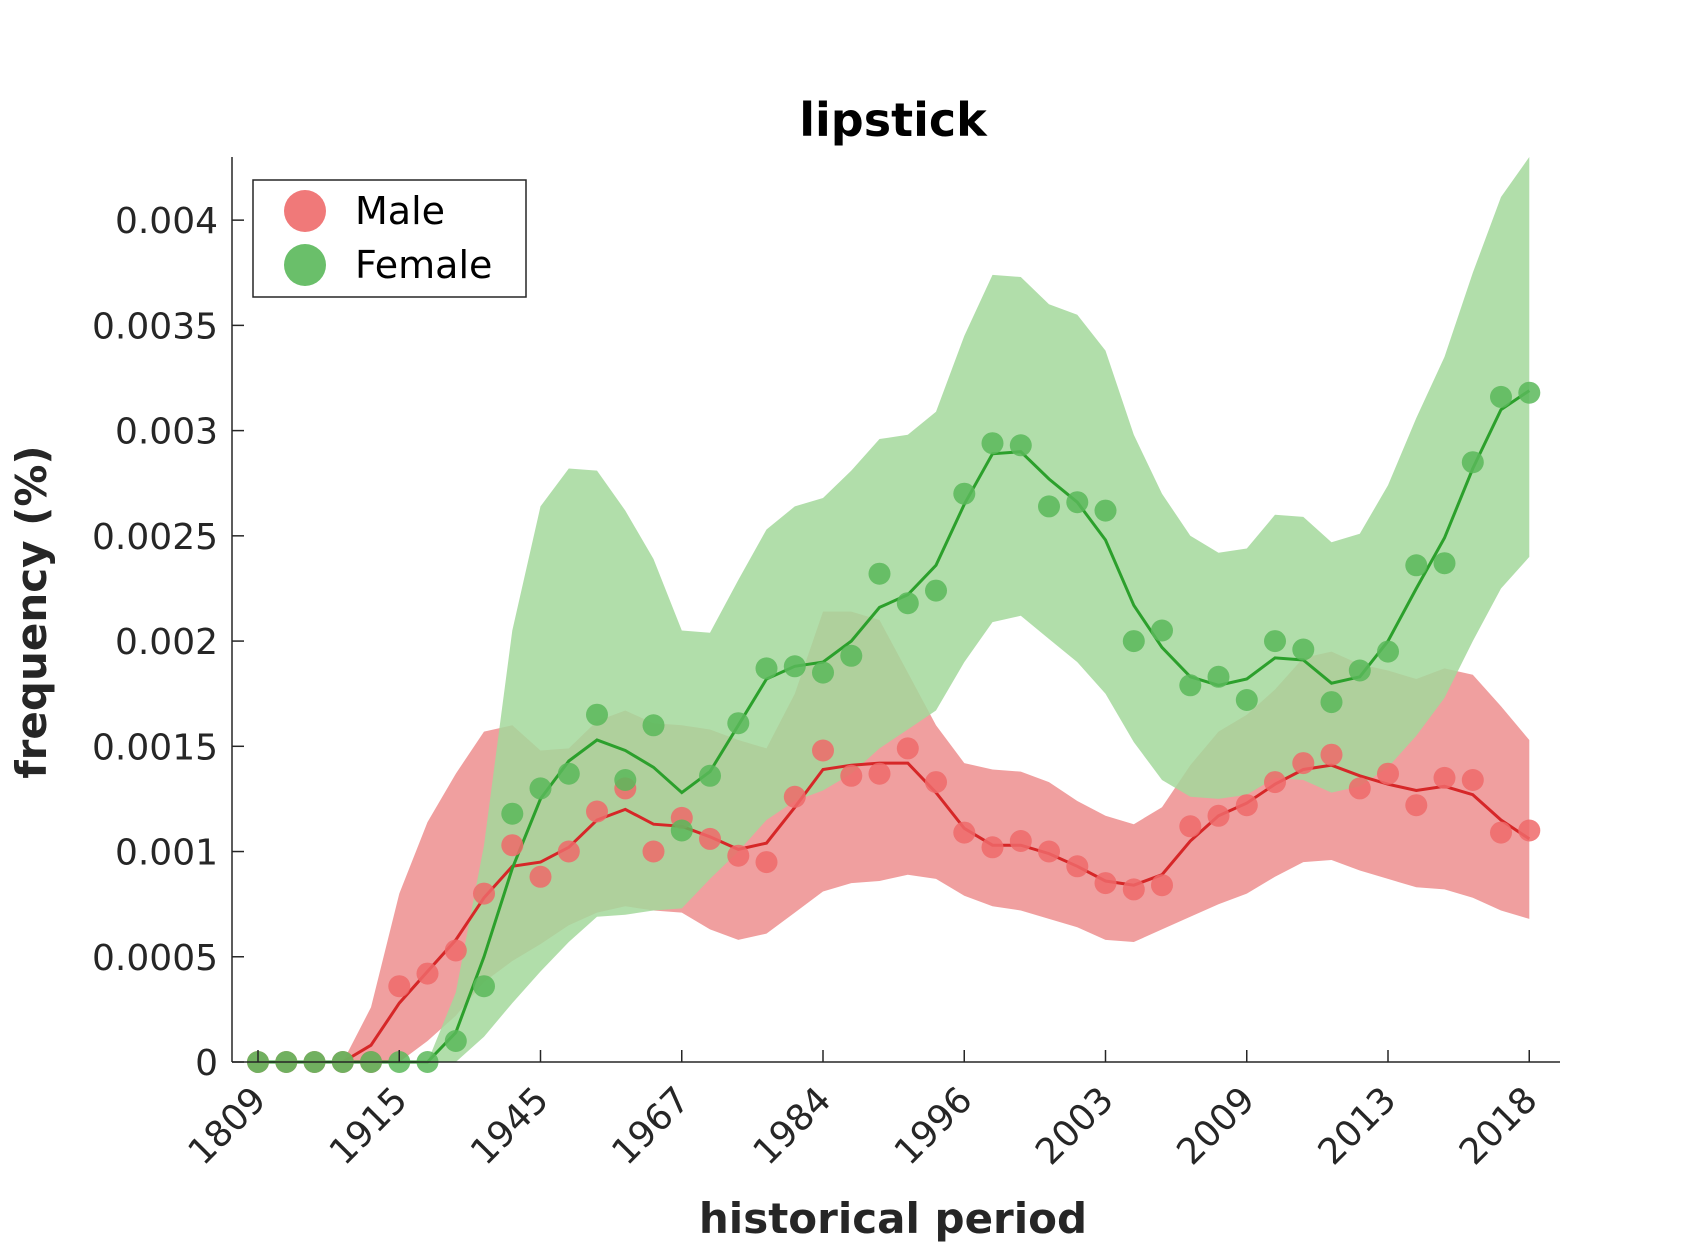 The image size is (1700, 1246). What do you see at coordinates (1499, 1126) in the screenshot?
I see `x-tick-label: 2018` at bounding box center [1499, 1126].